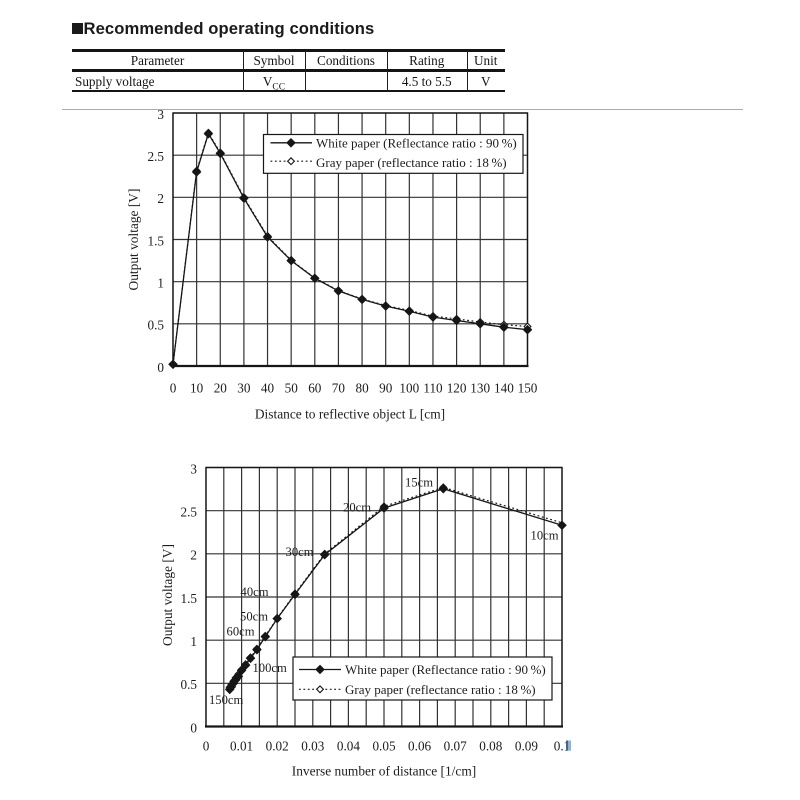  Describe the element at coordinates (357, 508) in the screenshot. I see `svg-text: 20cm` at that location.